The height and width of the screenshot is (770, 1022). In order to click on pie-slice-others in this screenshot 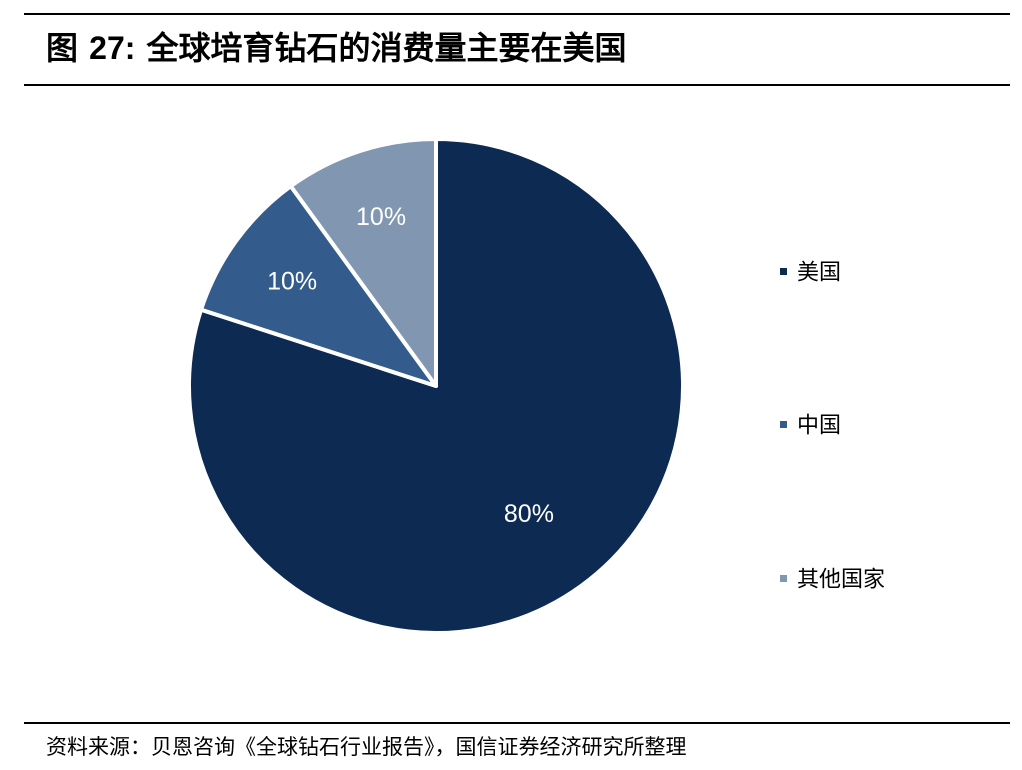, I will do `click(363, 262)`.